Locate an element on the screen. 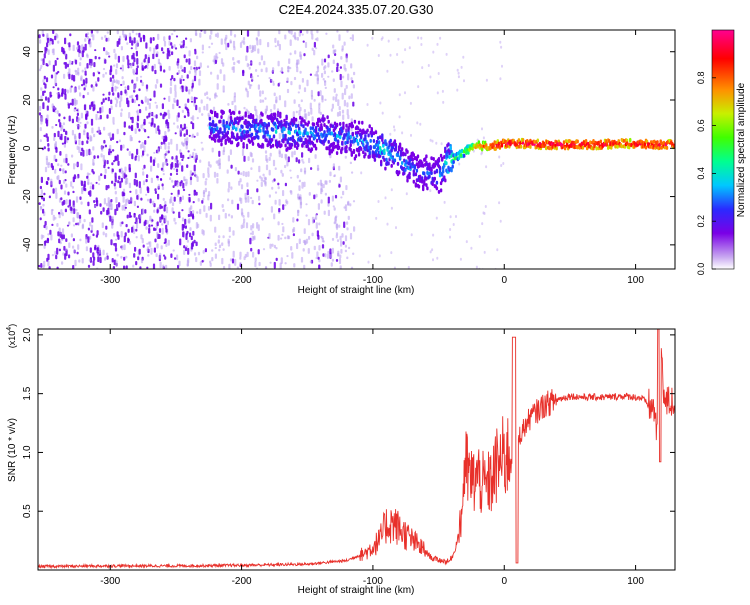 This screenshot has width=750, height=605. colorbar-label: Normalized spectral amplitude is located at coordinates (741, 149).